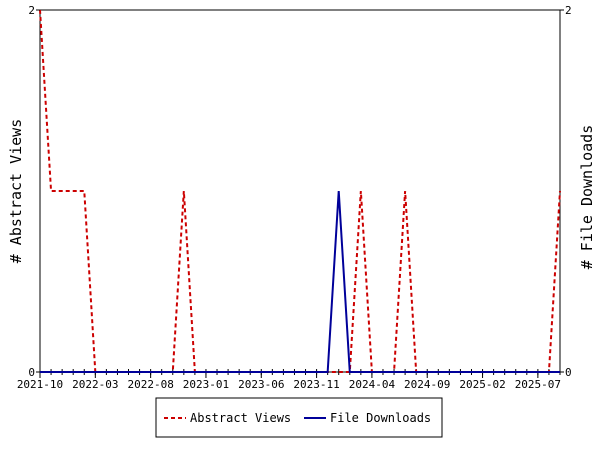  I want to click on x-tick-label: 2023-01, so click(206, 384).